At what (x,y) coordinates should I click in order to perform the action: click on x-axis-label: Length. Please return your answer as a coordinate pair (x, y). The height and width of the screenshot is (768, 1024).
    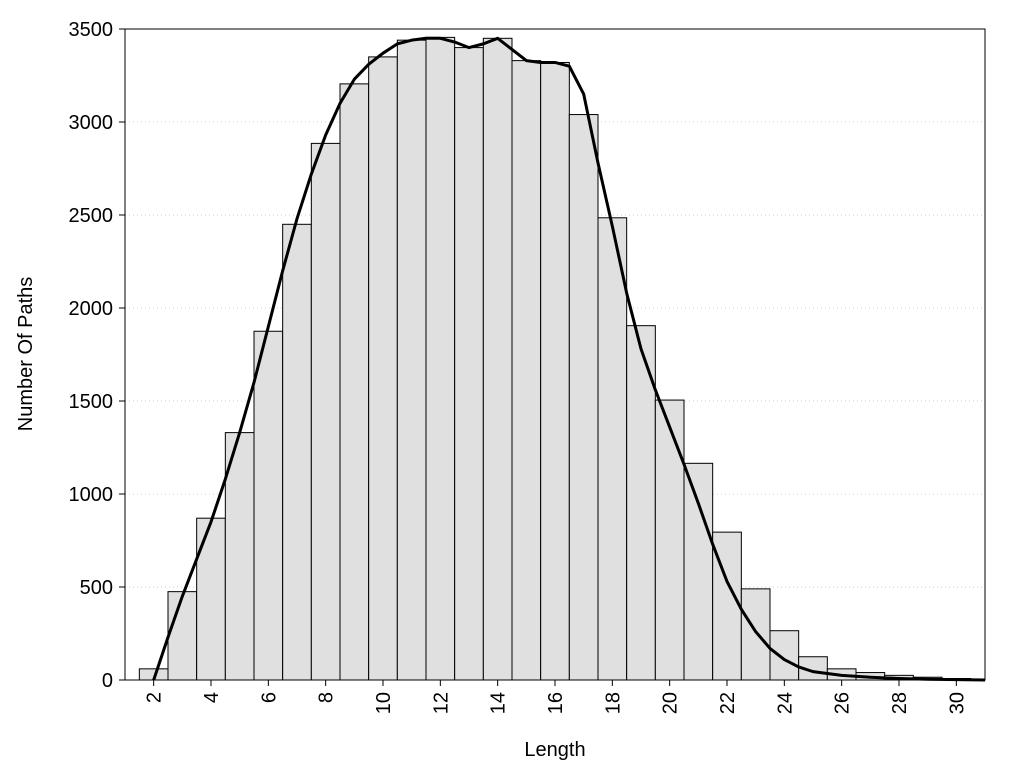
    Looking at the image, I should click on (554, 750).